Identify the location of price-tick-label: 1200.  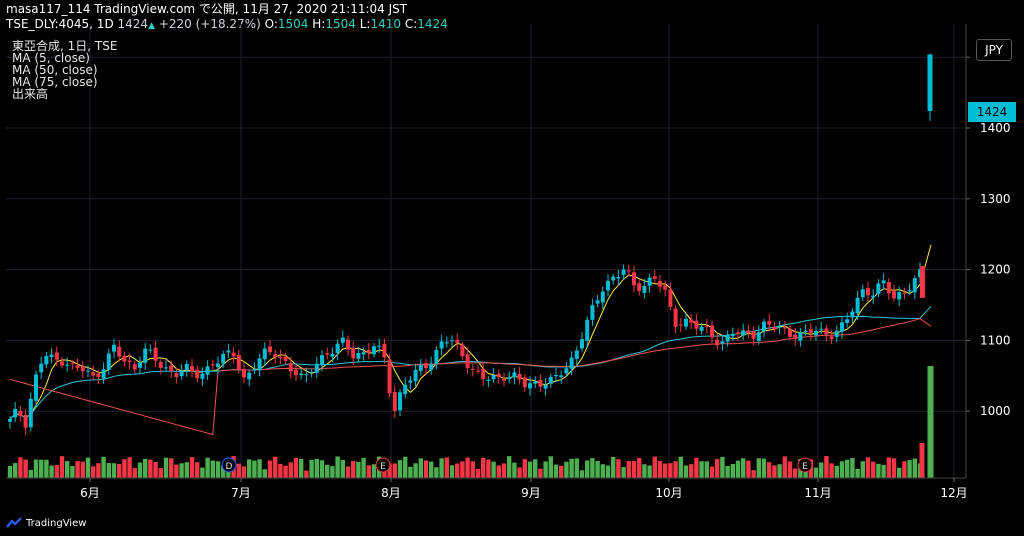
(995, 270).